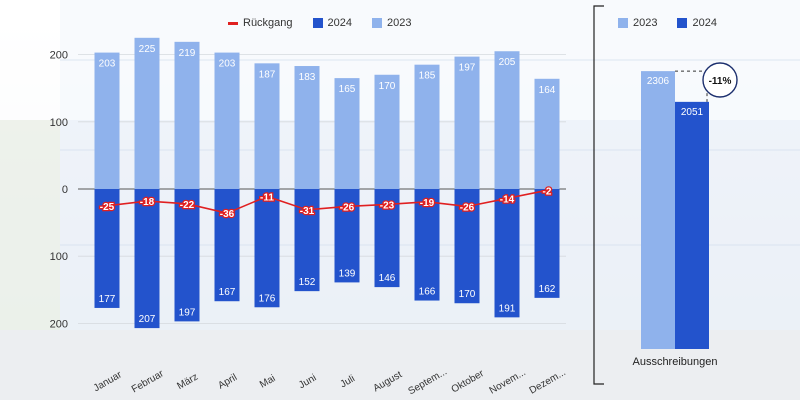 Image resolution: width=800 pixels, height=400 pixels. What do you see at coordinates (645, 23) in the screenshot?
I see `side-legend-label-2023: 2023` at bounding box center [645, 23].